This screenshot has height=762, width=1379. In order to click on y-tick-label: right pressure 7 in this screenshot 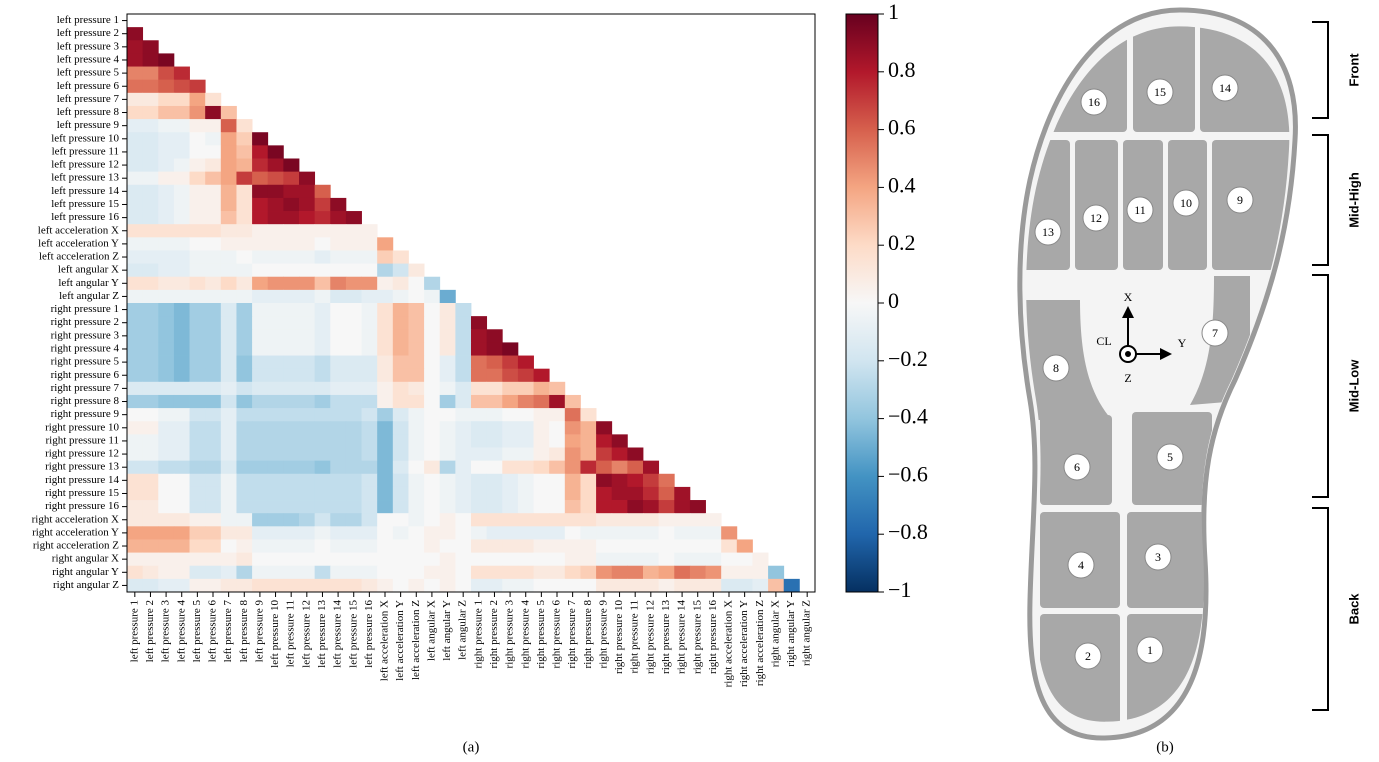, I will do `click(85, 388)`.